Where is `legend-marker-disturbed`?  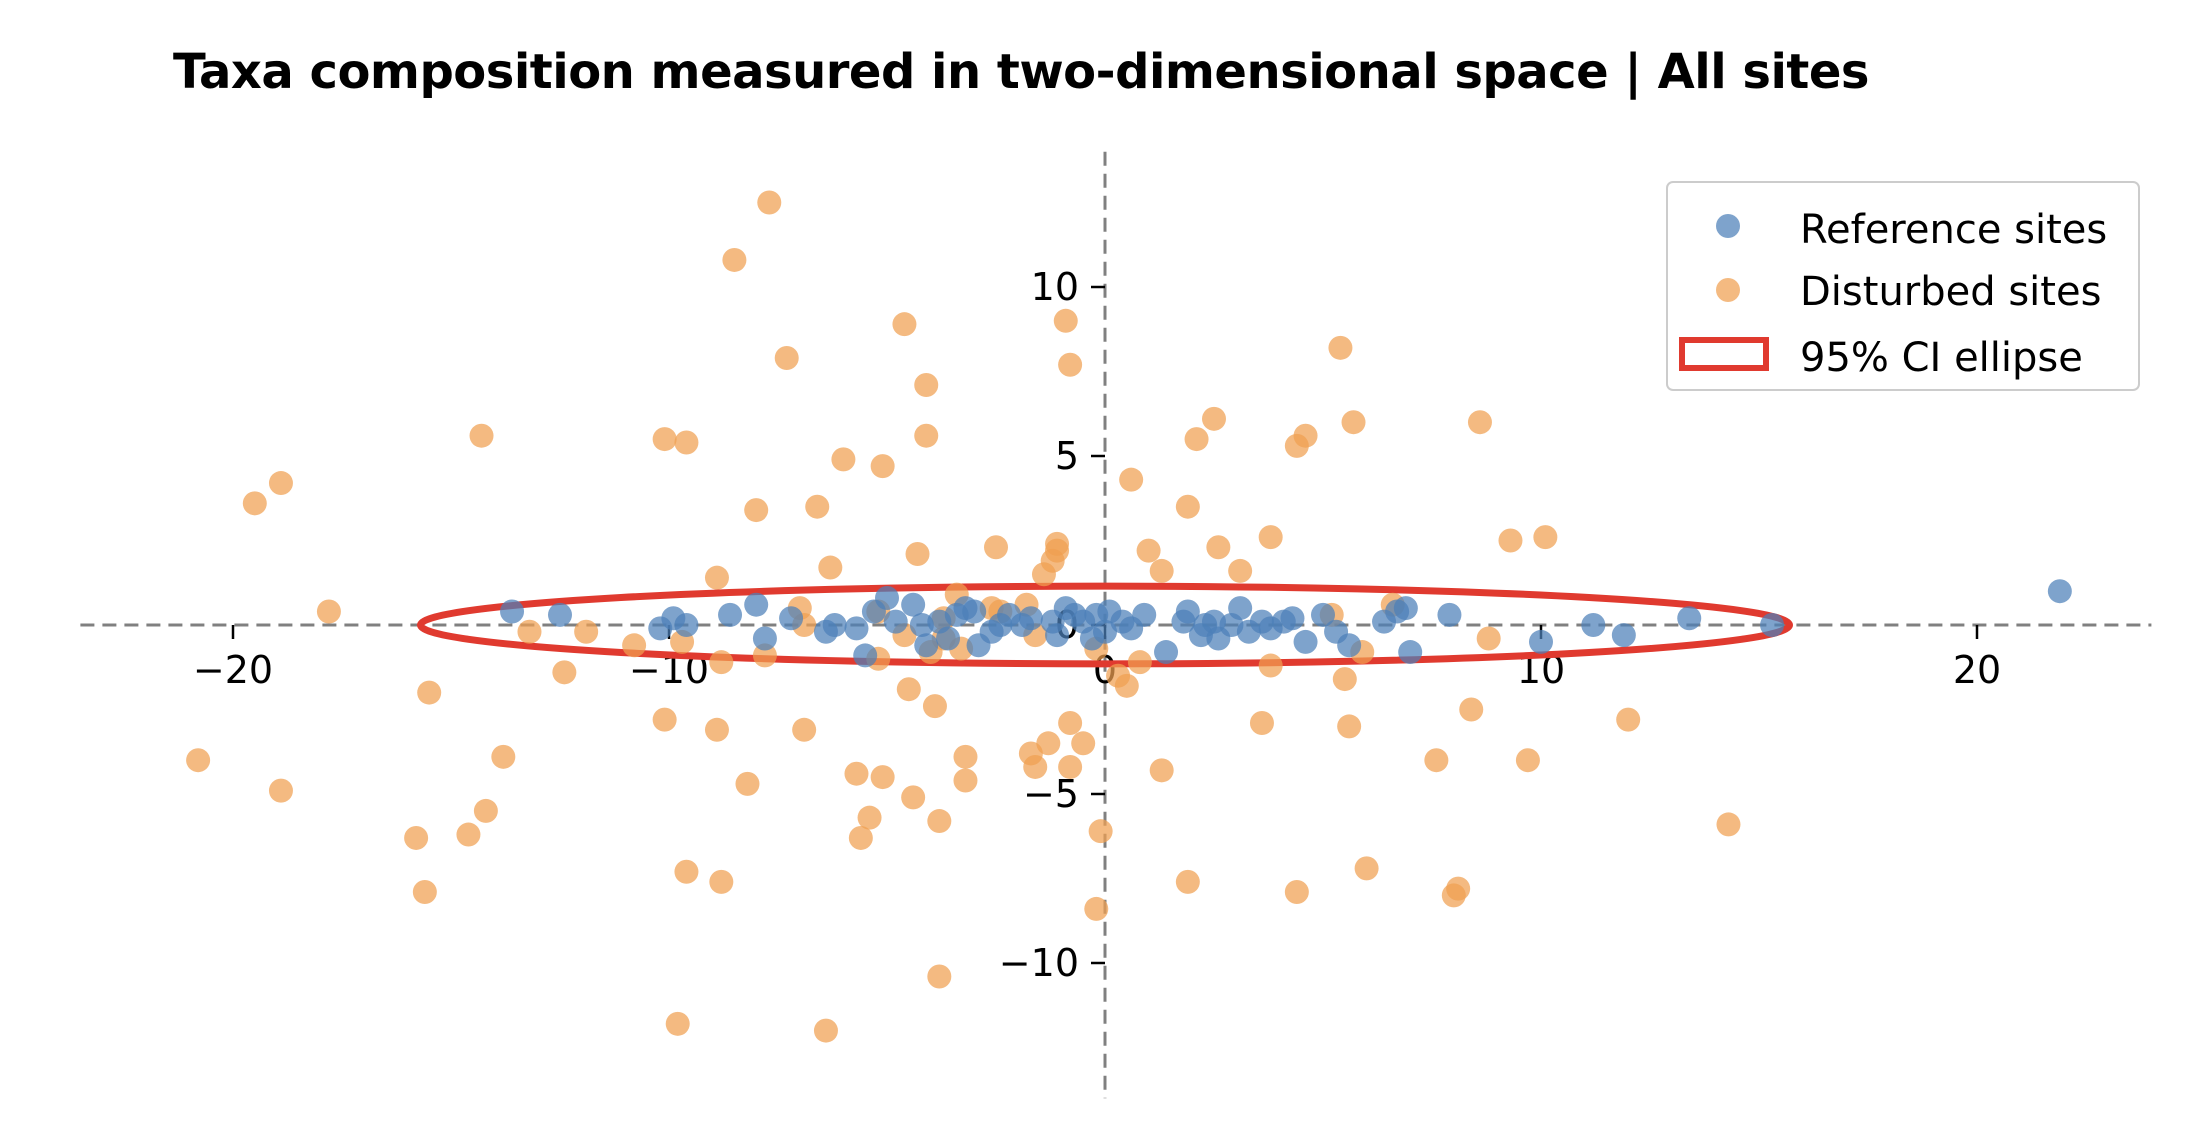 legend-marker-disturbed is located at coordinates (1728, 290).